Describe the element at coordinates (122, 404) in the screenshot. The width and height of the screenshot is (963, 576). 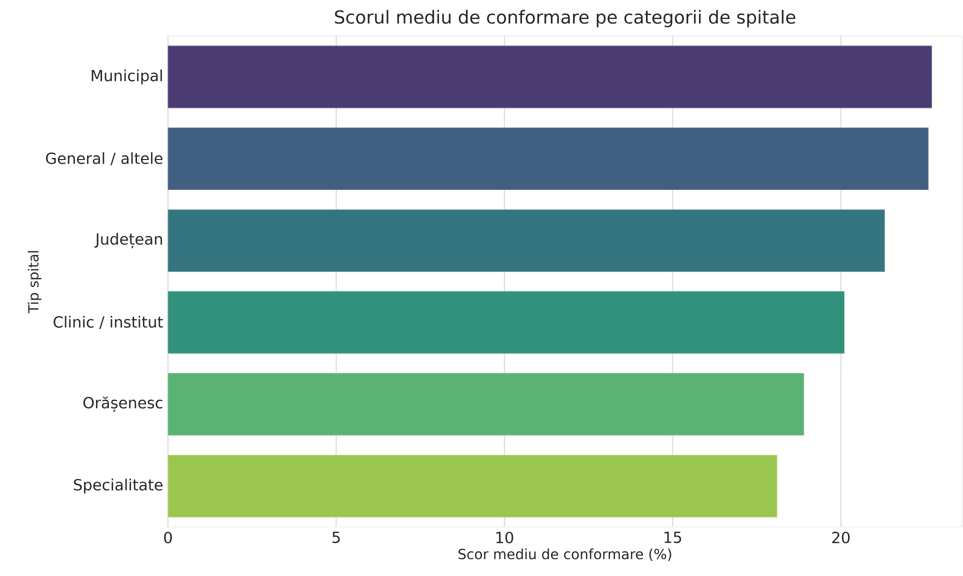
I see `y-tick-label: Orășenesc` at that location.